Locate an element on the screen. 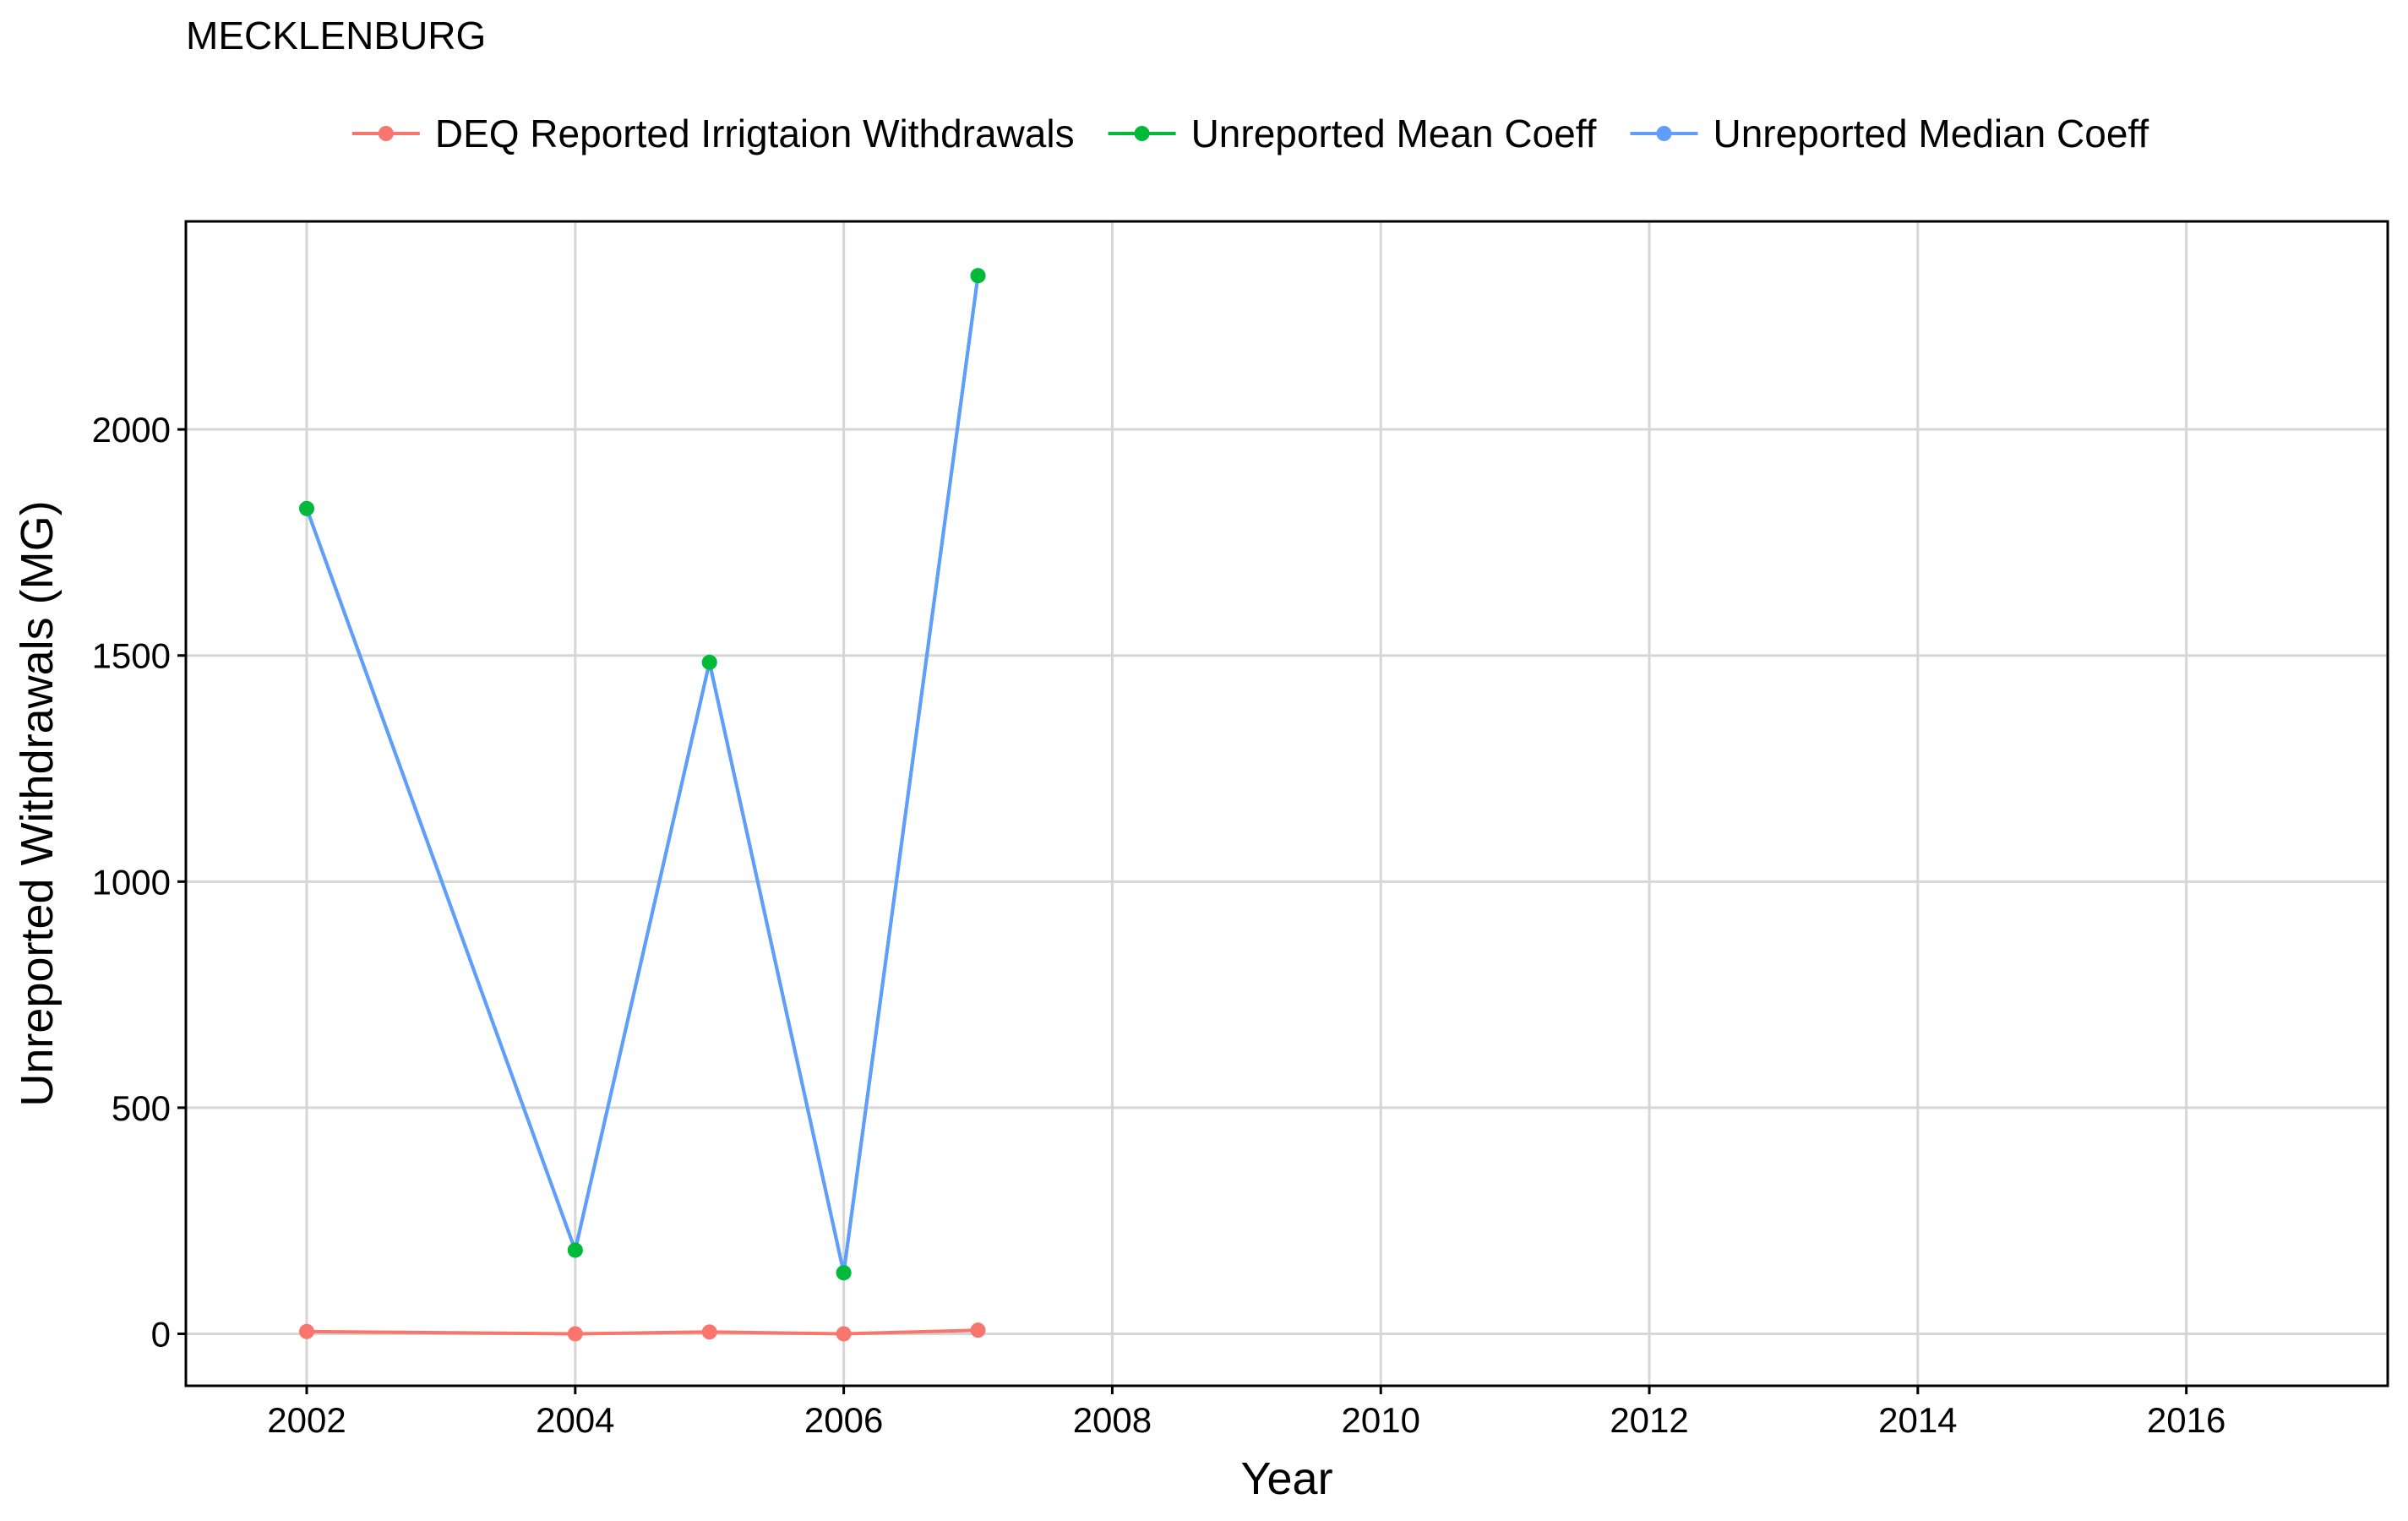  x-axis-label: Year is located at coordinates (1286, 1478).